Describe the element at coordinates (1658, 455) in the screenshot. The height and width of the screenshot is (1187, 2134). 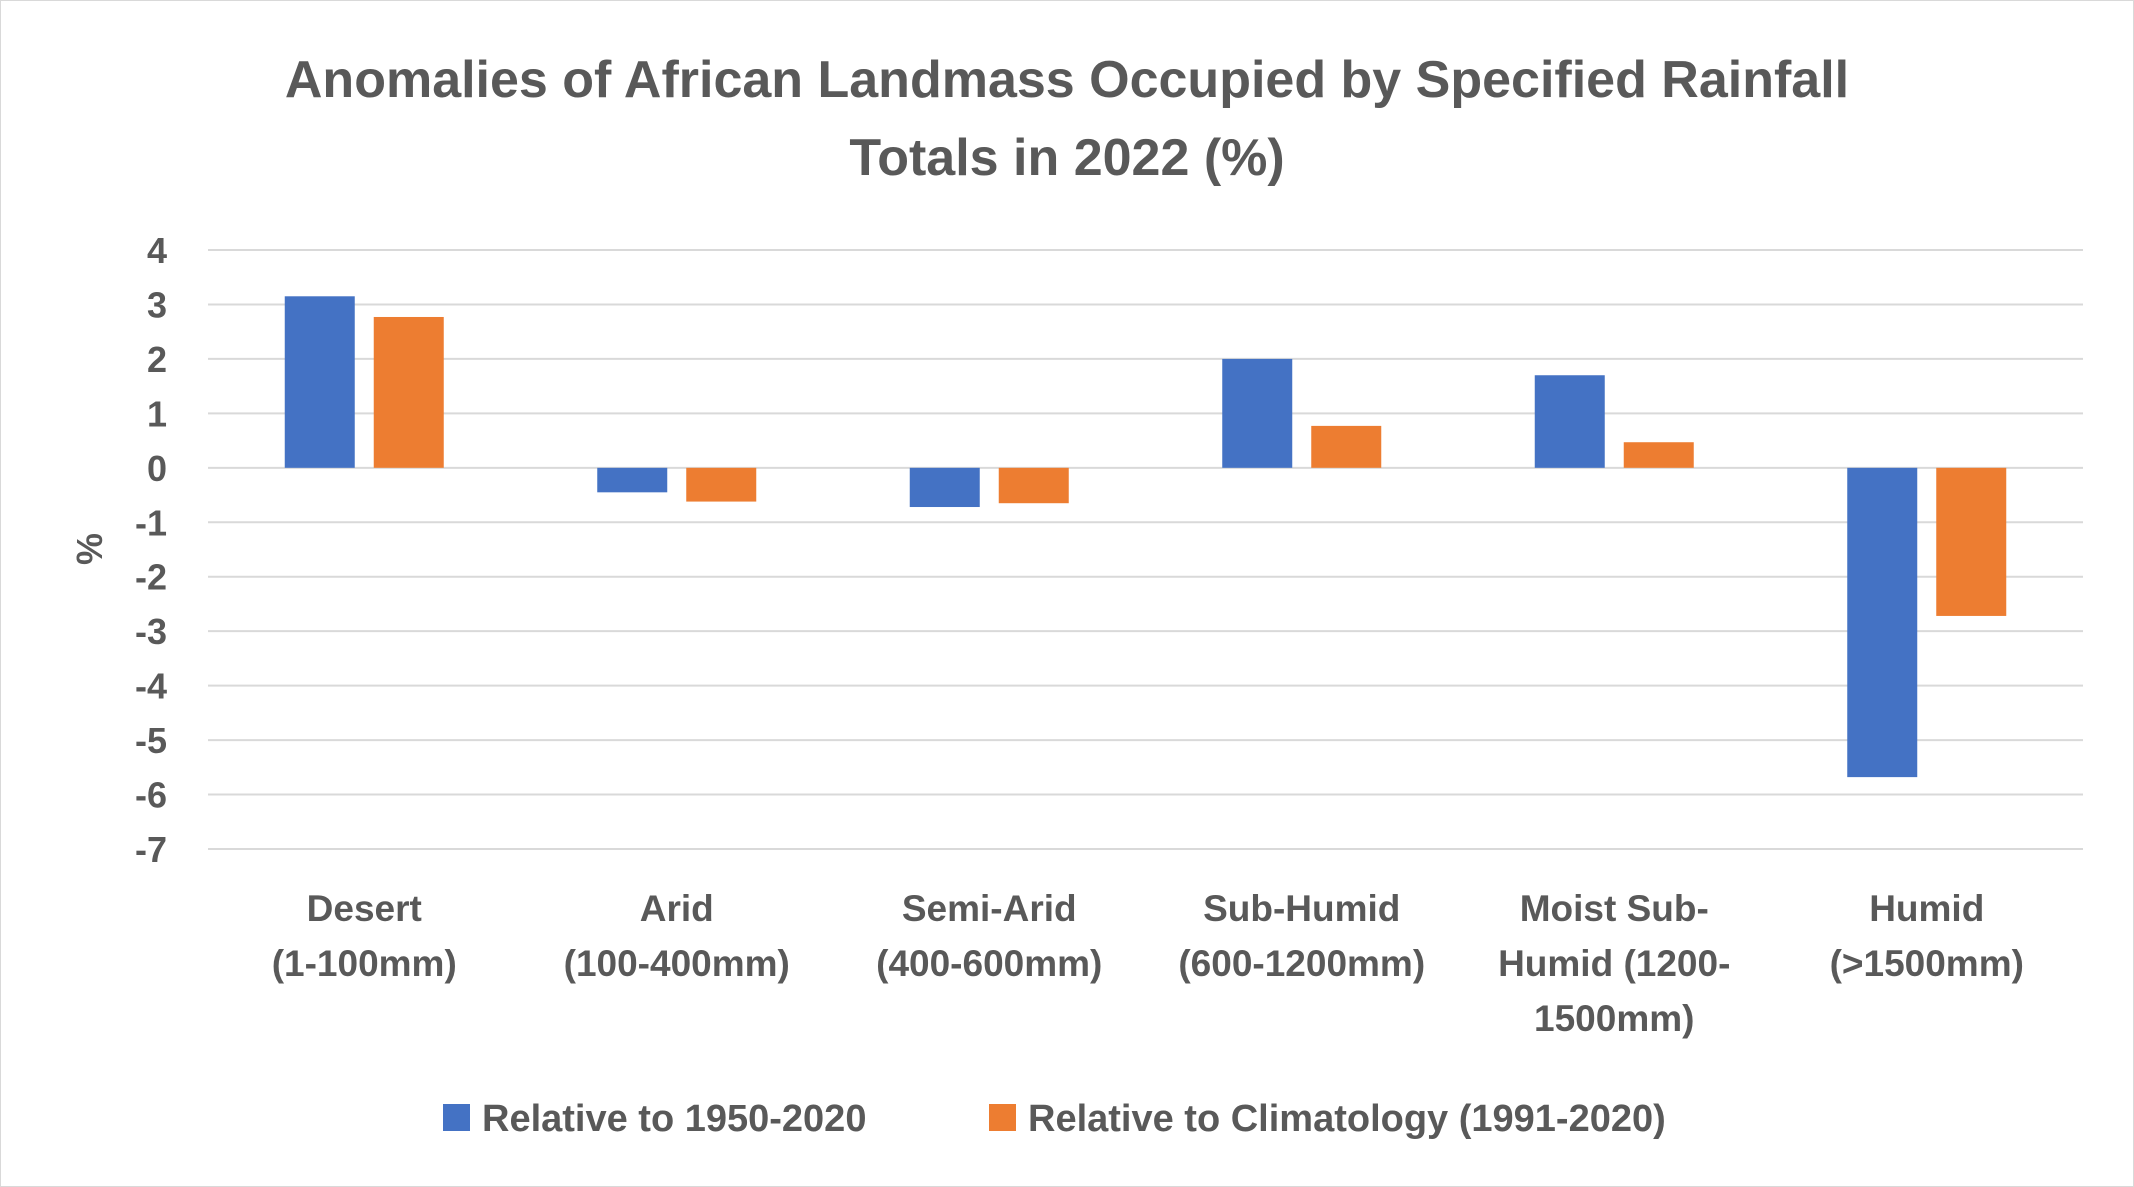
I see `bar-series2-cat5` at that location.